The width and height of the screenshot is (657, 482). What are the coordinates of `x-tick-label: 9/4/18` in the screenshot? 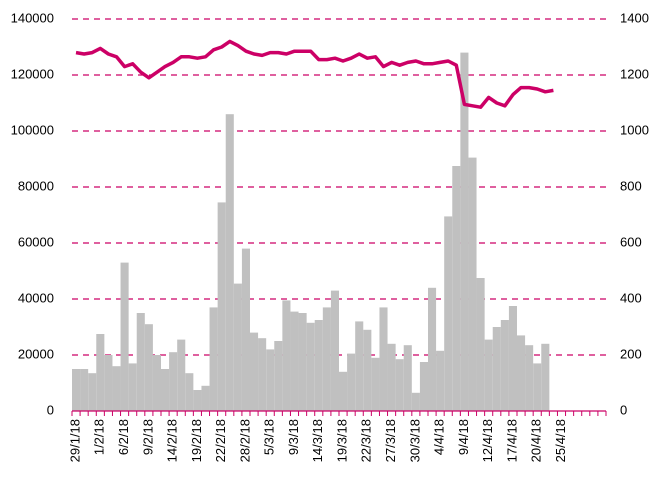 It's located at (463, 437).